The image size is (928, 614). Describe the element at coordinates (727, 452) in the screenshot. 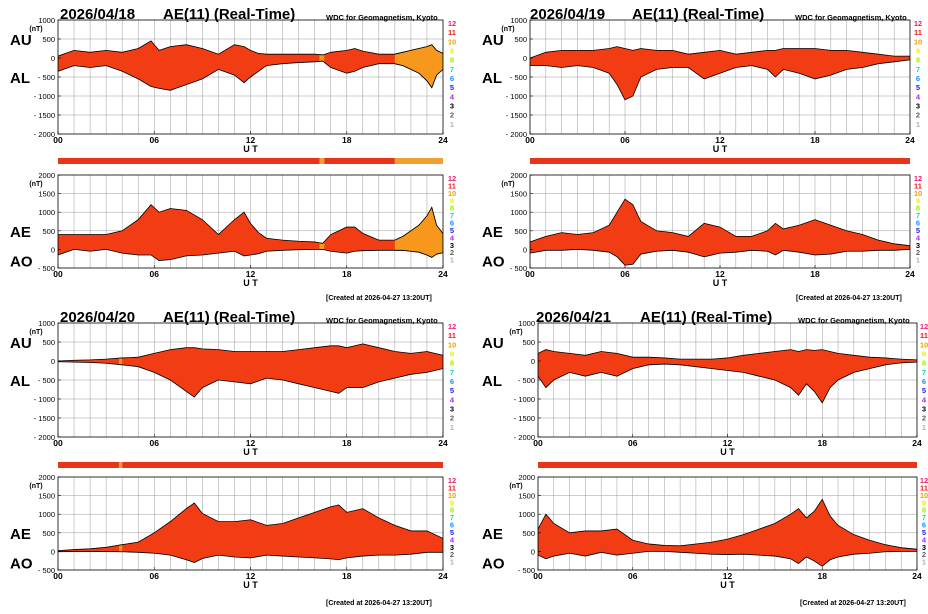

I see `x-axis-label: U T` at that location.